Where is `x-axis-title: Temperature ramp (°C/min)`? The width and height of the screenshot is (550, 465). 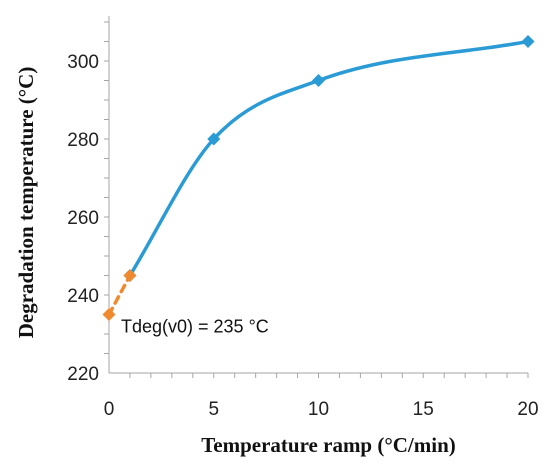
x-axis-title: Temperature ramp (°C/min) is located at coordinates (328, 445).